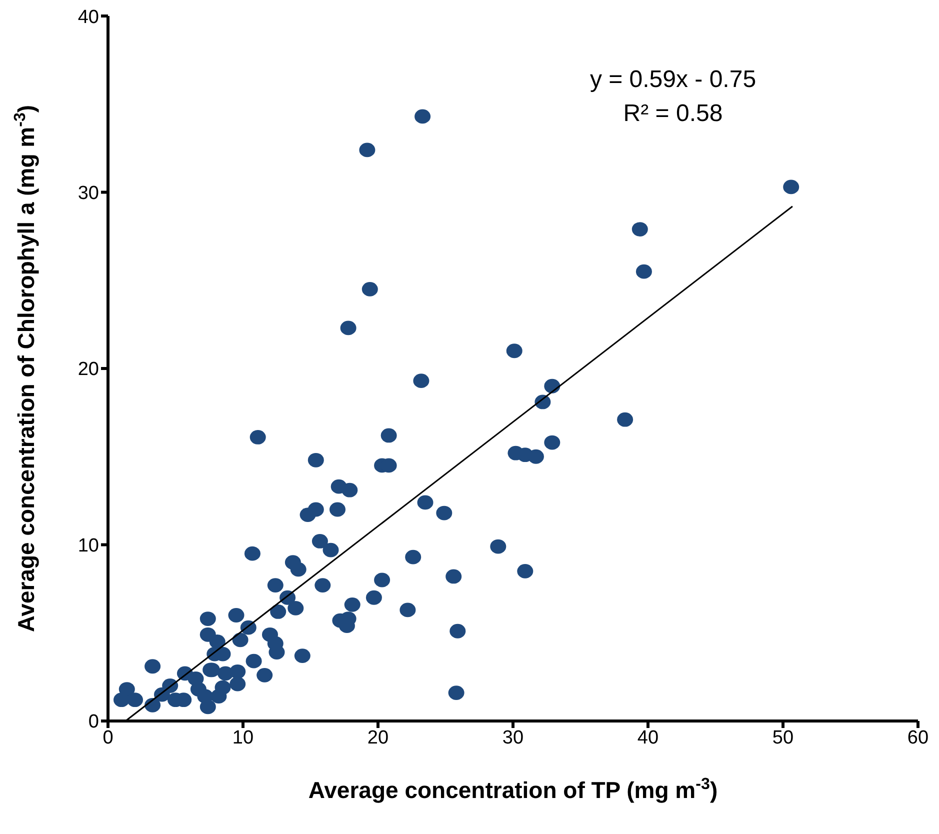 The height and width of the screenshot is (834, 939). What do you see at coordinates (673, 114) in the screenshot?
I see `annotation: R² = 0.58` at bounding box center [673, 114].